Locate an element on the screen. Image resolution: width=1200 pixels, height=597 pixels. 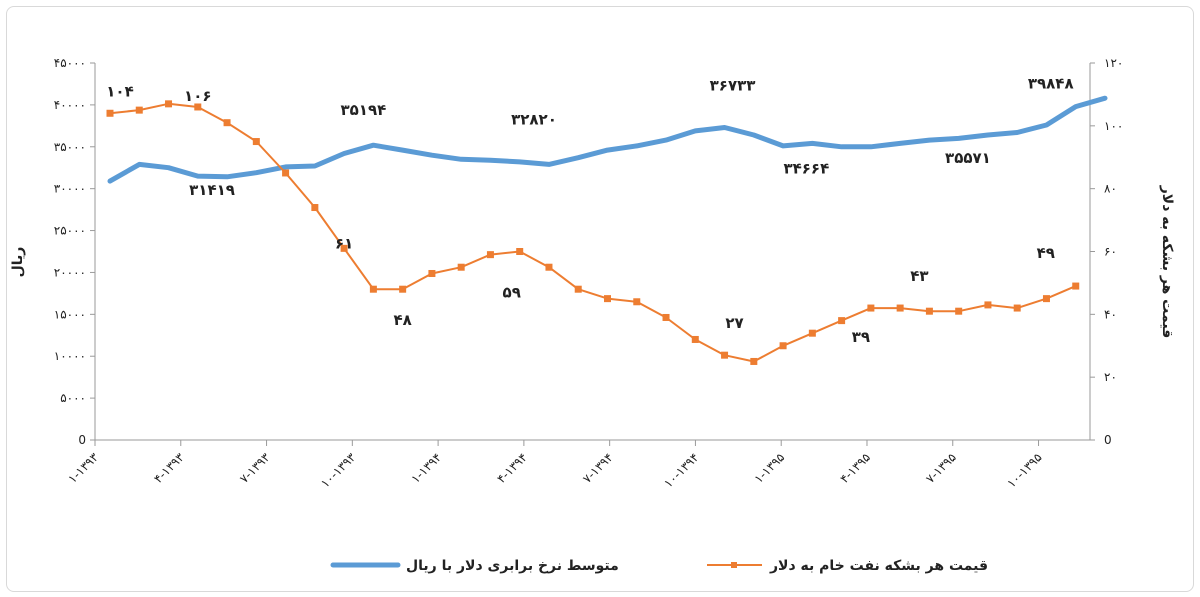
data-label: ۴۹ is located at coordinates (1046, 253).